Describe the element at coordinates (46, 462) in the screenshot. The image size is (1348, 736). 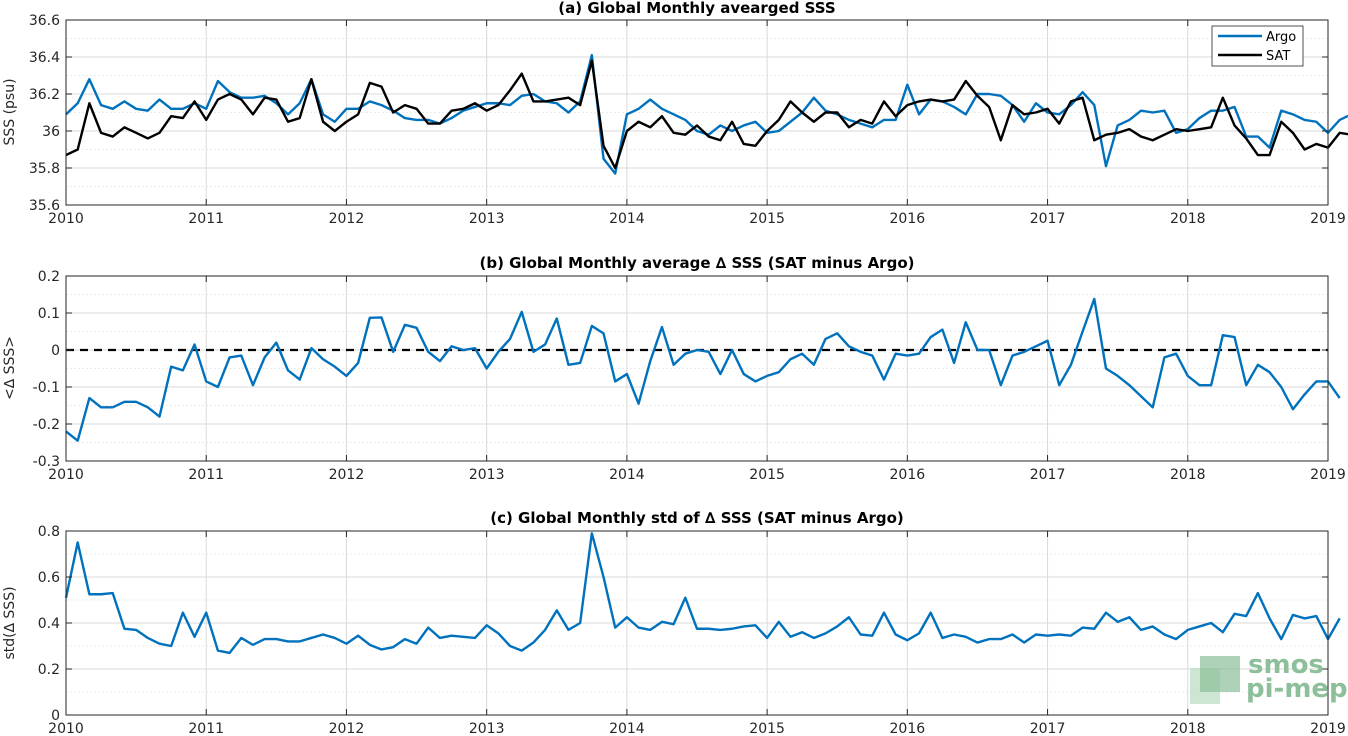
I see `y-tick-label: -0.3` at that location.